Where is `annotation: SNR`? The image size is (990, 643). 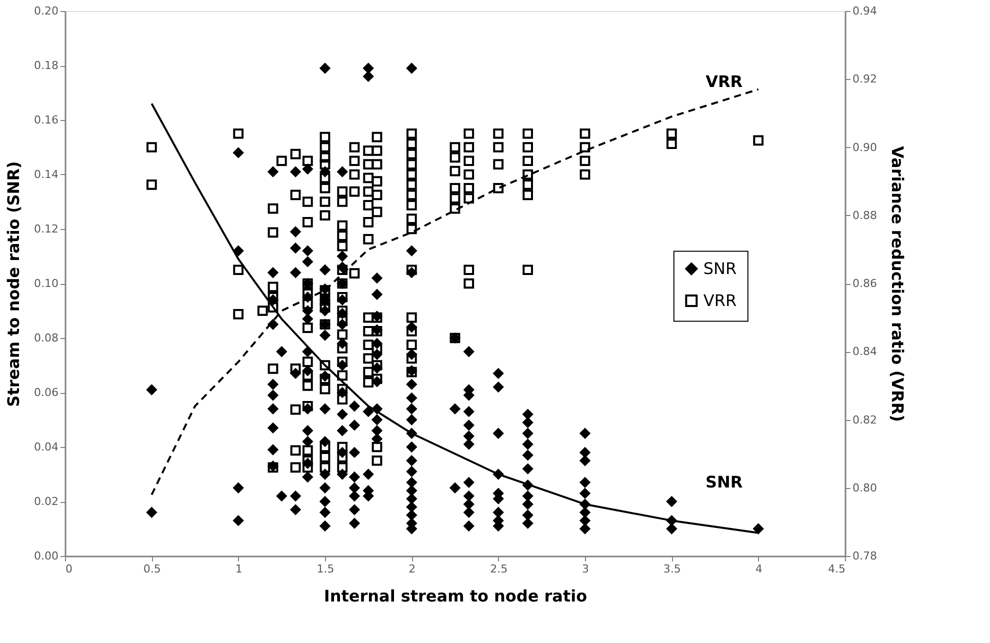
annotation: SNR is located at coordinates (724, 482).